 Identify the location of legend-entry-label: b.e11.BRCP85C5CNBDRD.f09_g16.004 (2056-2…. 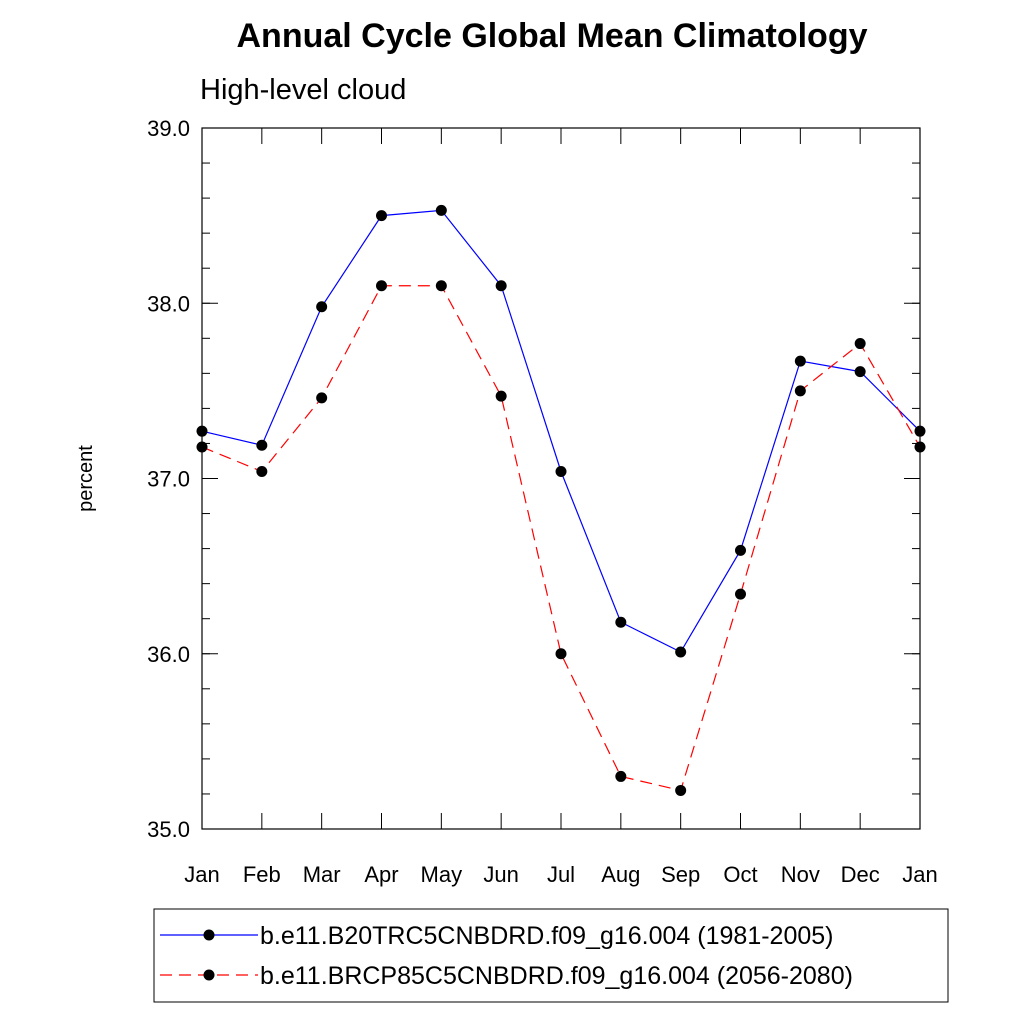
(556, 976).